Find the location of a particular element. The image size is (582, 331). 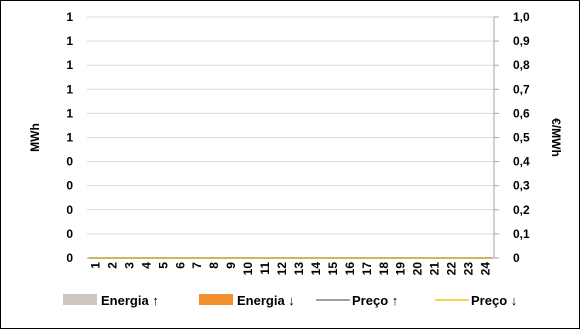

x-tick-label: 11 is located at coordinates (265, 268).